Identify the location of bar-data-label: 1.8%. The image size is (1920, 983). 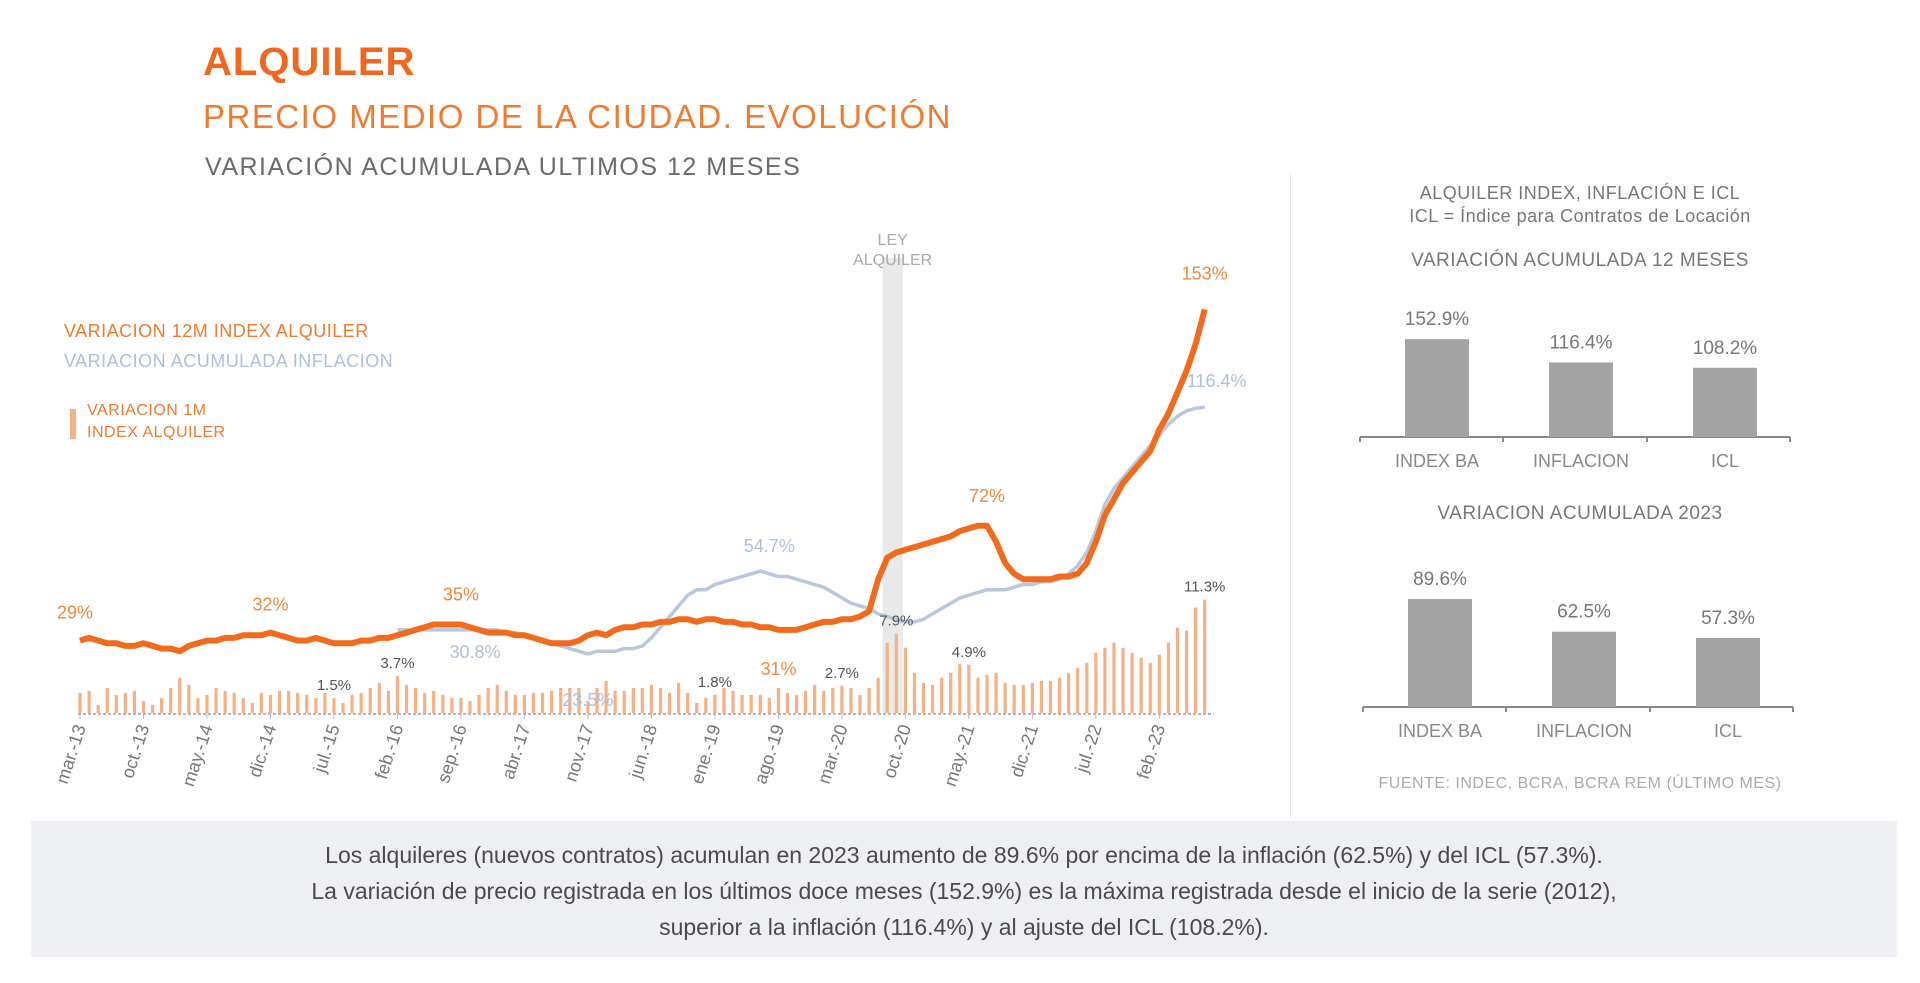
(715, 682).